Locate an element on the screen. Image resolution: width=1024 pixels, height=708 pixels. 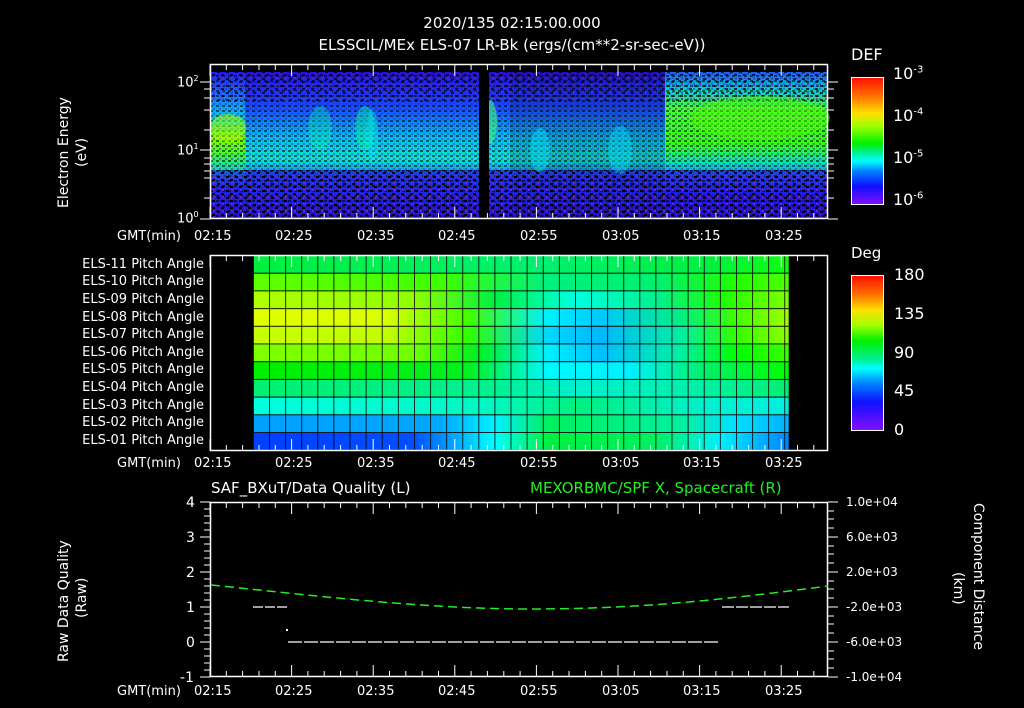
pitch-row-label: ELS-05 Pitch Angle is located at coordinates (143, 369).